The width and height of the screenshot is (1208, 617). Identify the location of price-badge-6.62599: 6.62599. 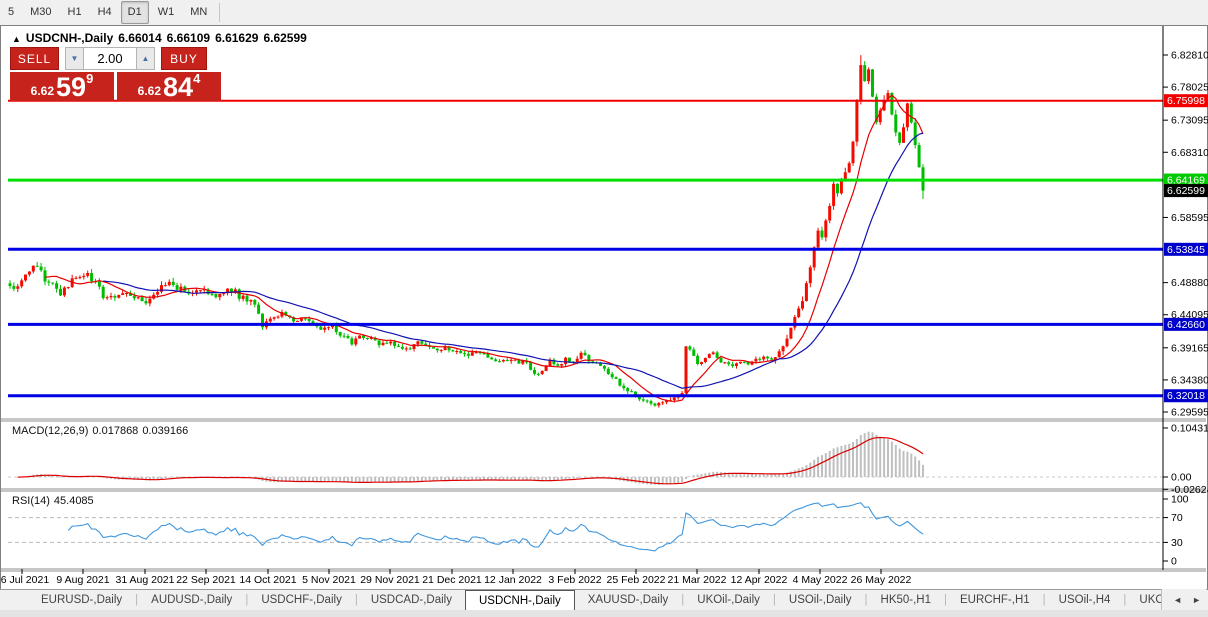
(1186, 191).